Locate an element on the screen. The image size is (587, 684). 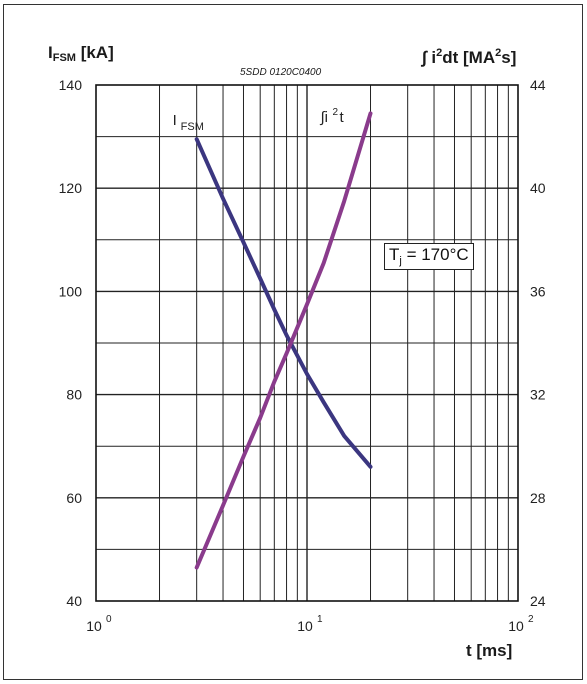
y-left-tick-label: 60 is located at coordinates (74, 498).